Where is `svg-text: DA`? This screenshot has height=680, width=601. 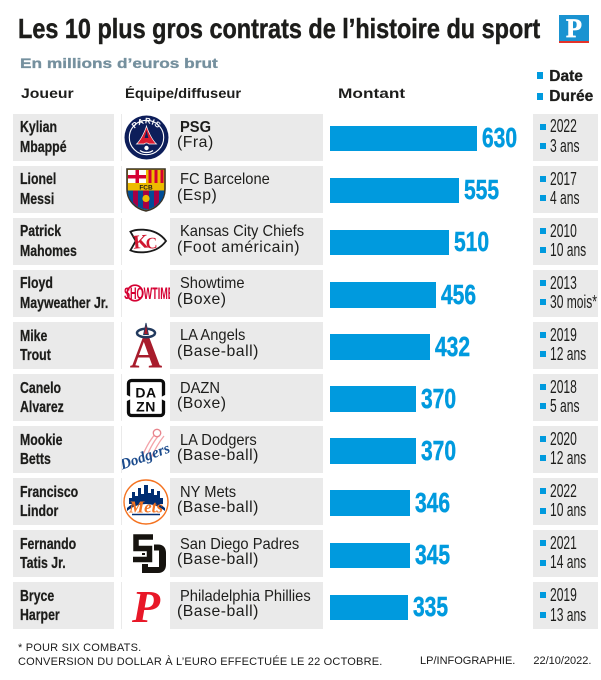 svg-text: DA is located at coordinates (145, 392).